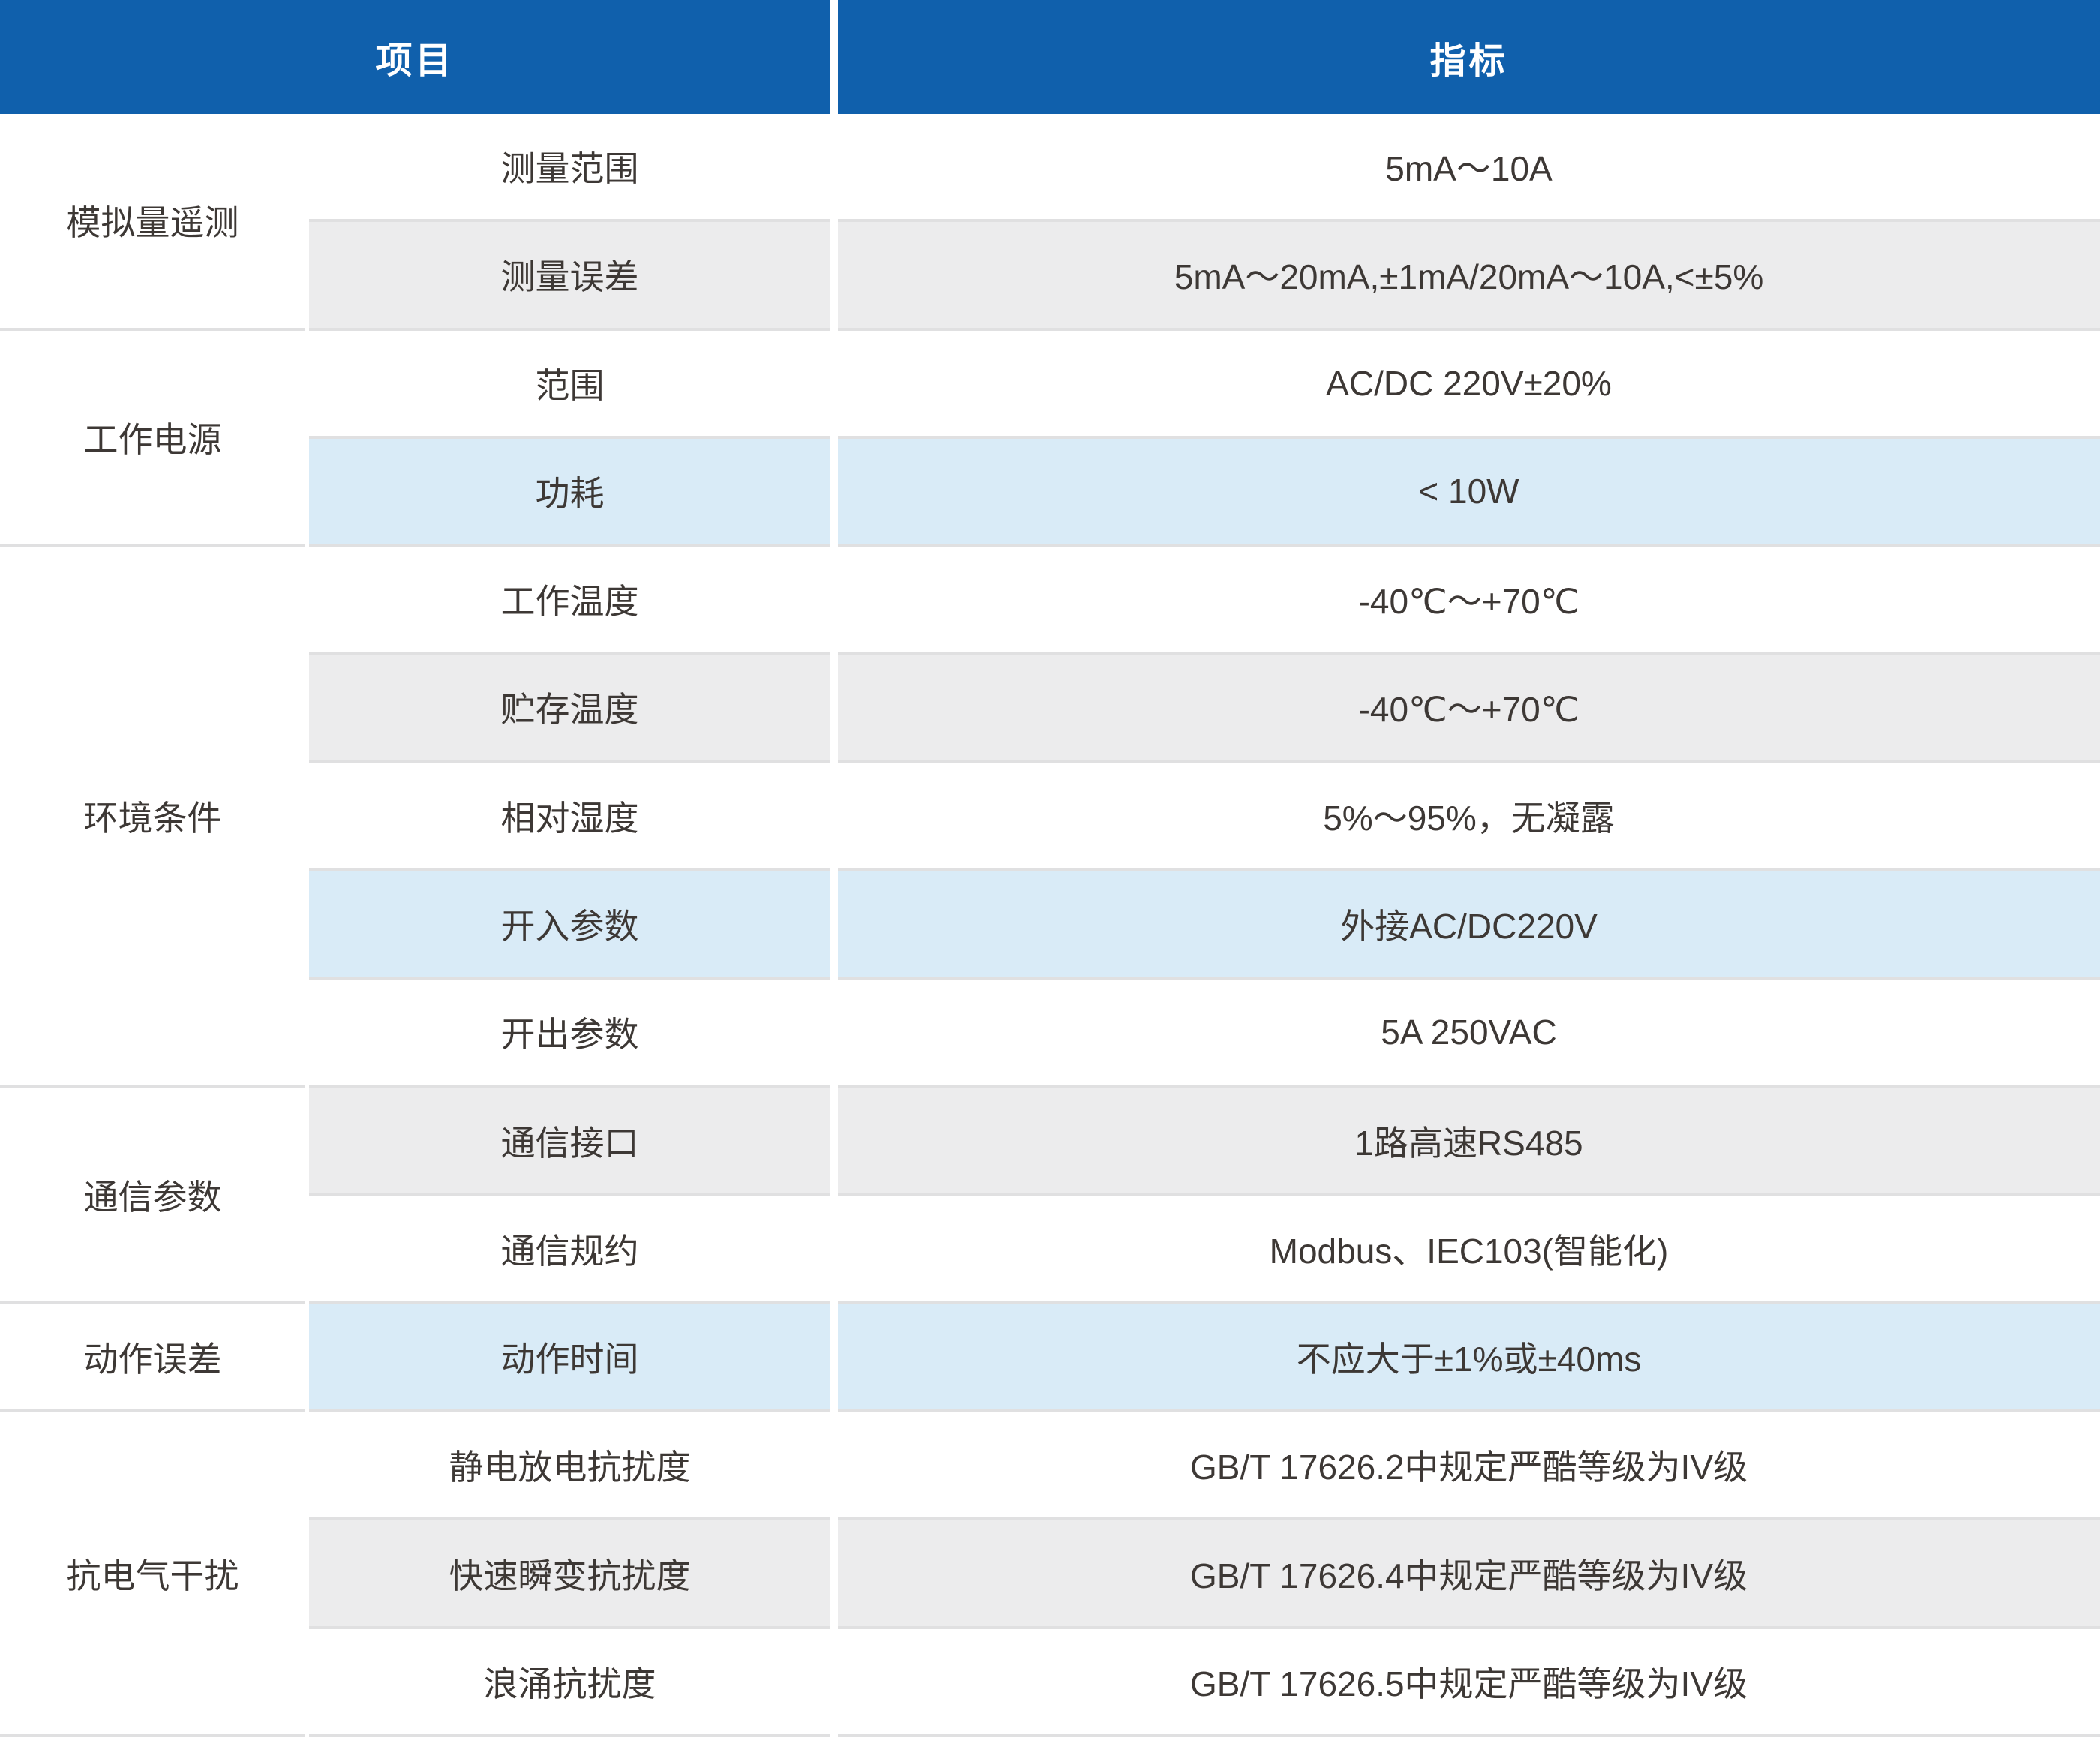 This screenshot has height=1737, width=2100. Describe the element at coordinates (569, 709) in the screenshot. I see `item-cell: 贮存温度` at that location.